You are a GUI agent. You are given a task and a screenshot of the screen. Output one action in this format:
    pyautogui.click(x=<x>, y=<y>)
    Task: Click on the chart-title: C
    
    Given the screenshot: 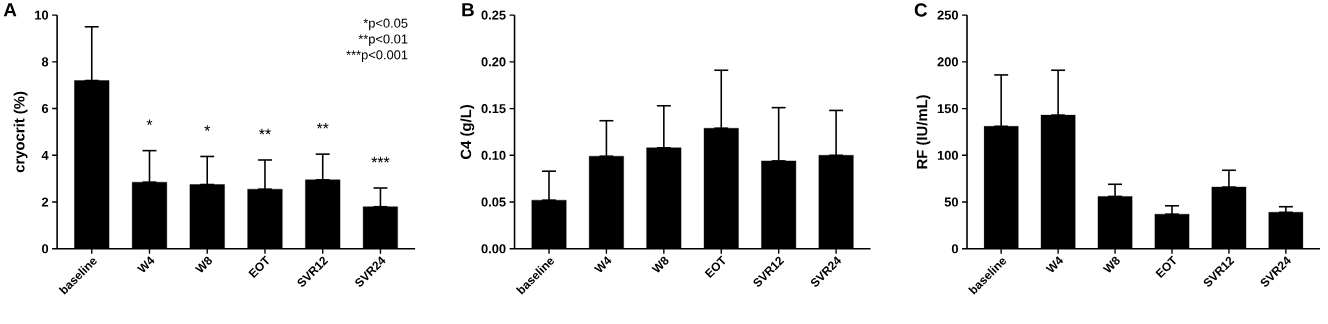 What is the action you would take?
    pyautogui.click(x=921, y=10)
    